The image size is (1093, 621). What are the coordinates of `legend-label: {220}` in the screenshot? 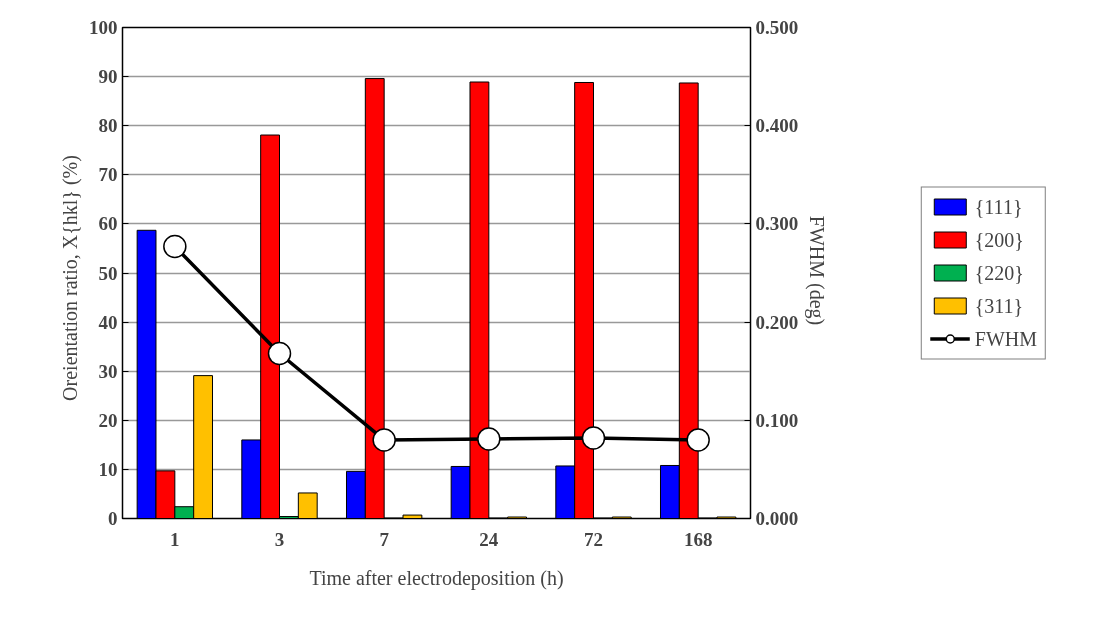 It's located at (999, 272).